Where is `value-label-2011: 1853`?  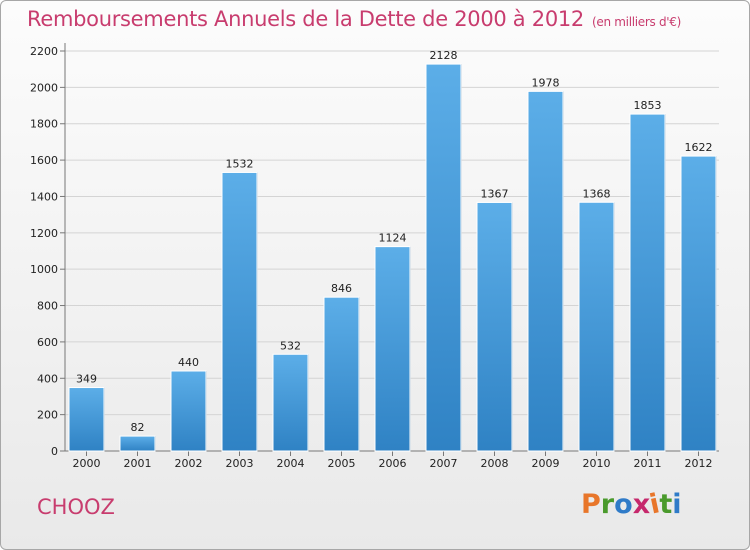
value-label-2011: 1853 is located at coordinates (648, 105).